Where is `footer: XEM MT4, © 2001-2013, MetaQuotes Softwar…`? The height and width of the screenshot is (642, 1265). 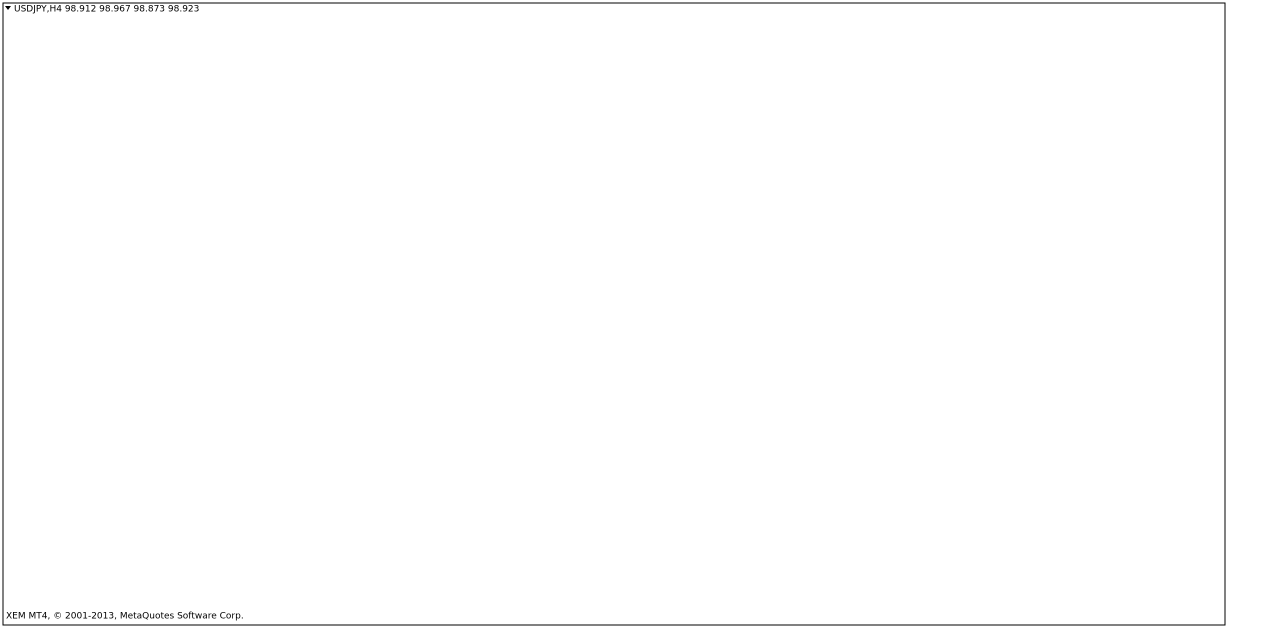
footer: XEM MT4, © 2001-2013, MetaQuotes Softwar… is located at coordinates (125, 617).